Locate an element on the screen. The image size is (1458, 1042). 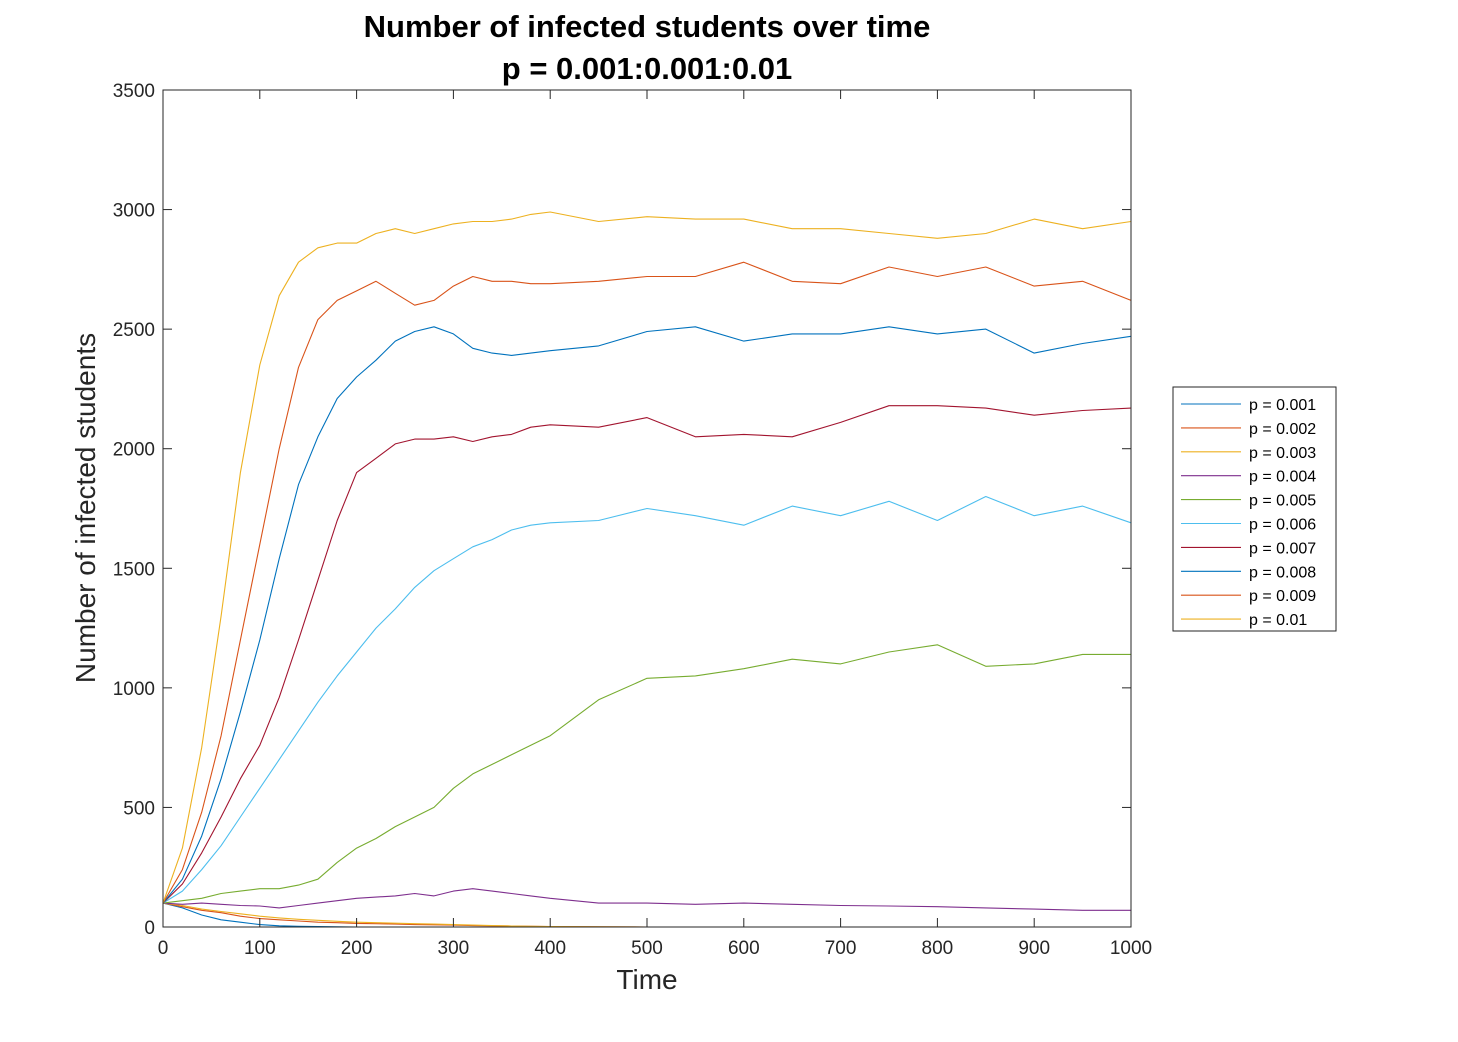
legend-label: p = 0.007 is located at coordinates (1282, 548).